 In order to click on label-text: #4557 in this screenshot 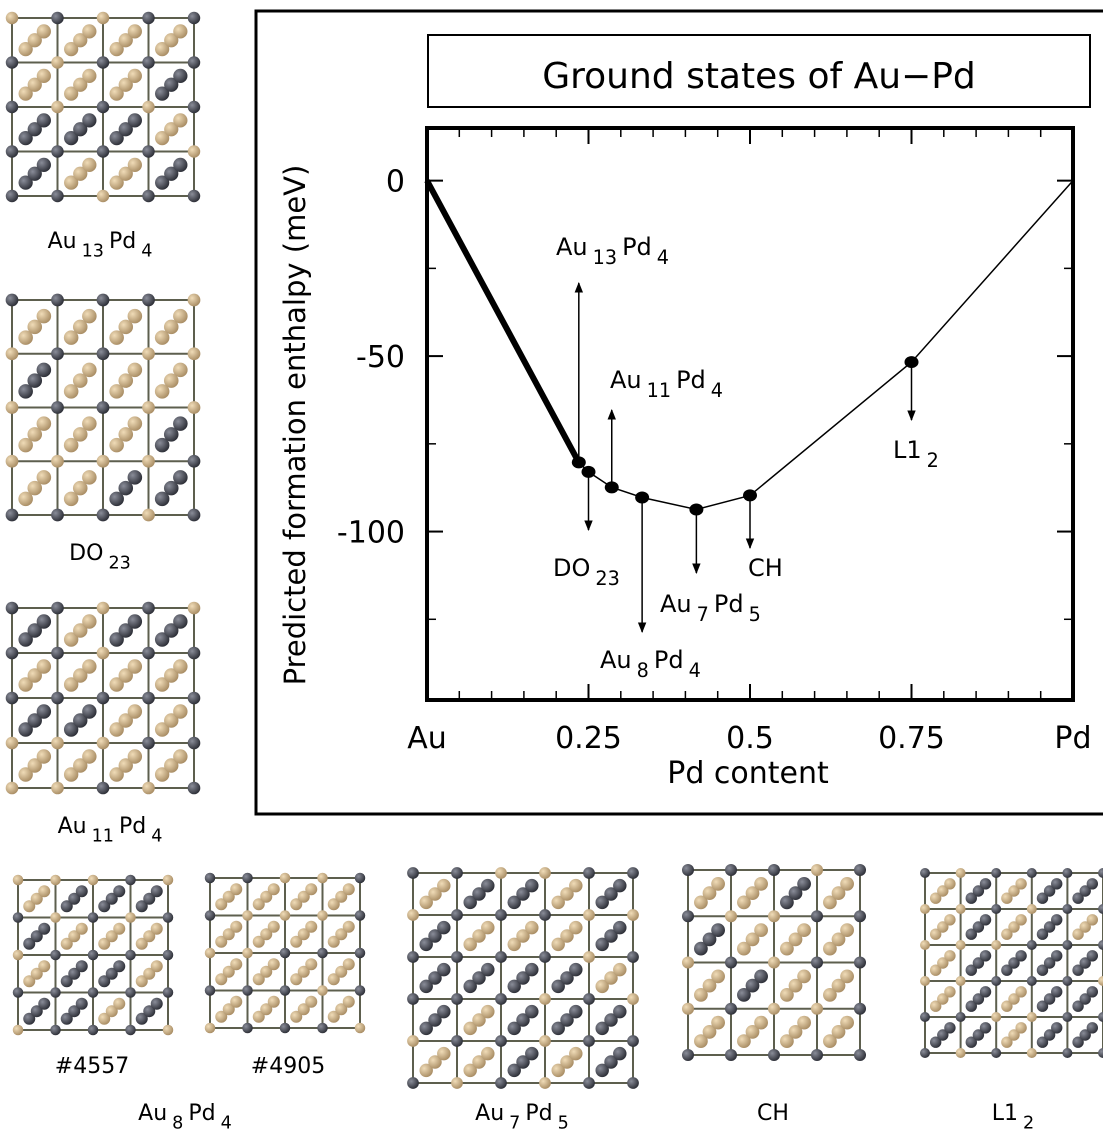, I will do `click(92, 1066)`.